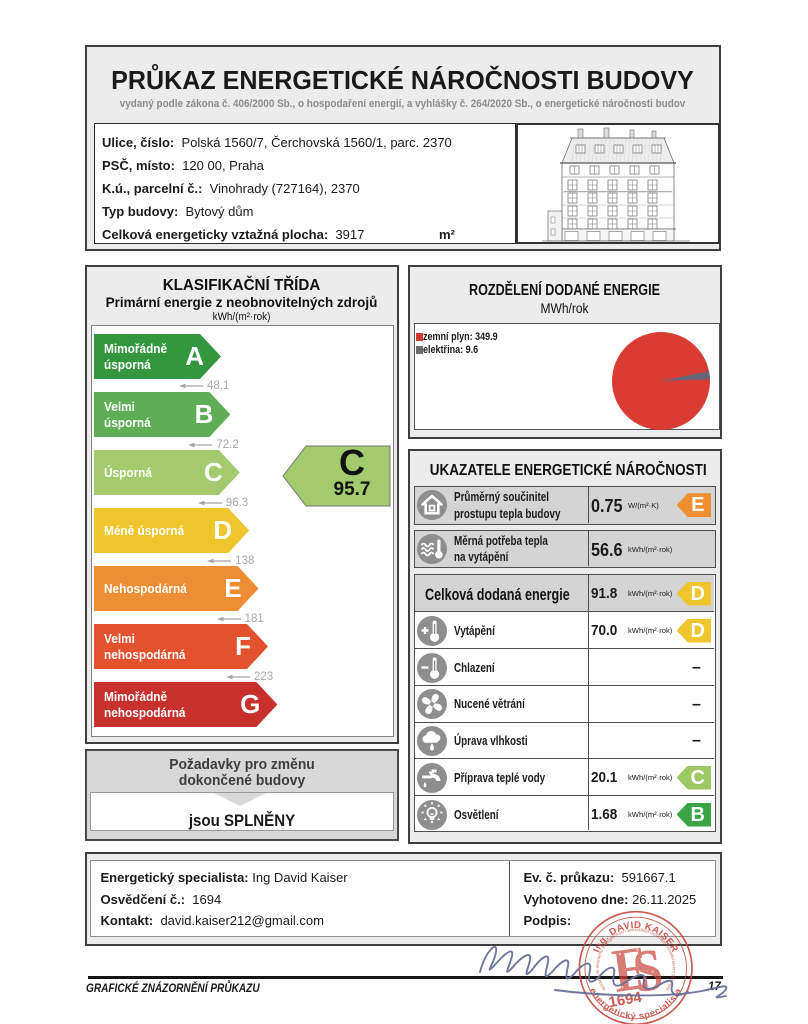 The height and width of the screenshot is (1024, 808). I want to click on svg-text: 95.7, so click(352, 489).